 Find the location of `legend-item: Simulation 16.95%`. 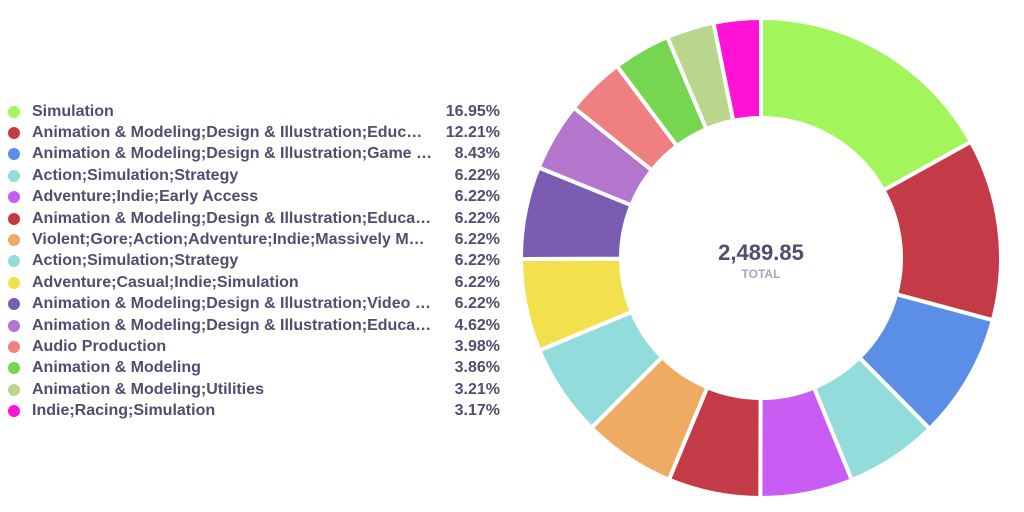

legend-item: Simulation 16.95% is located at coordinates (254, 111).